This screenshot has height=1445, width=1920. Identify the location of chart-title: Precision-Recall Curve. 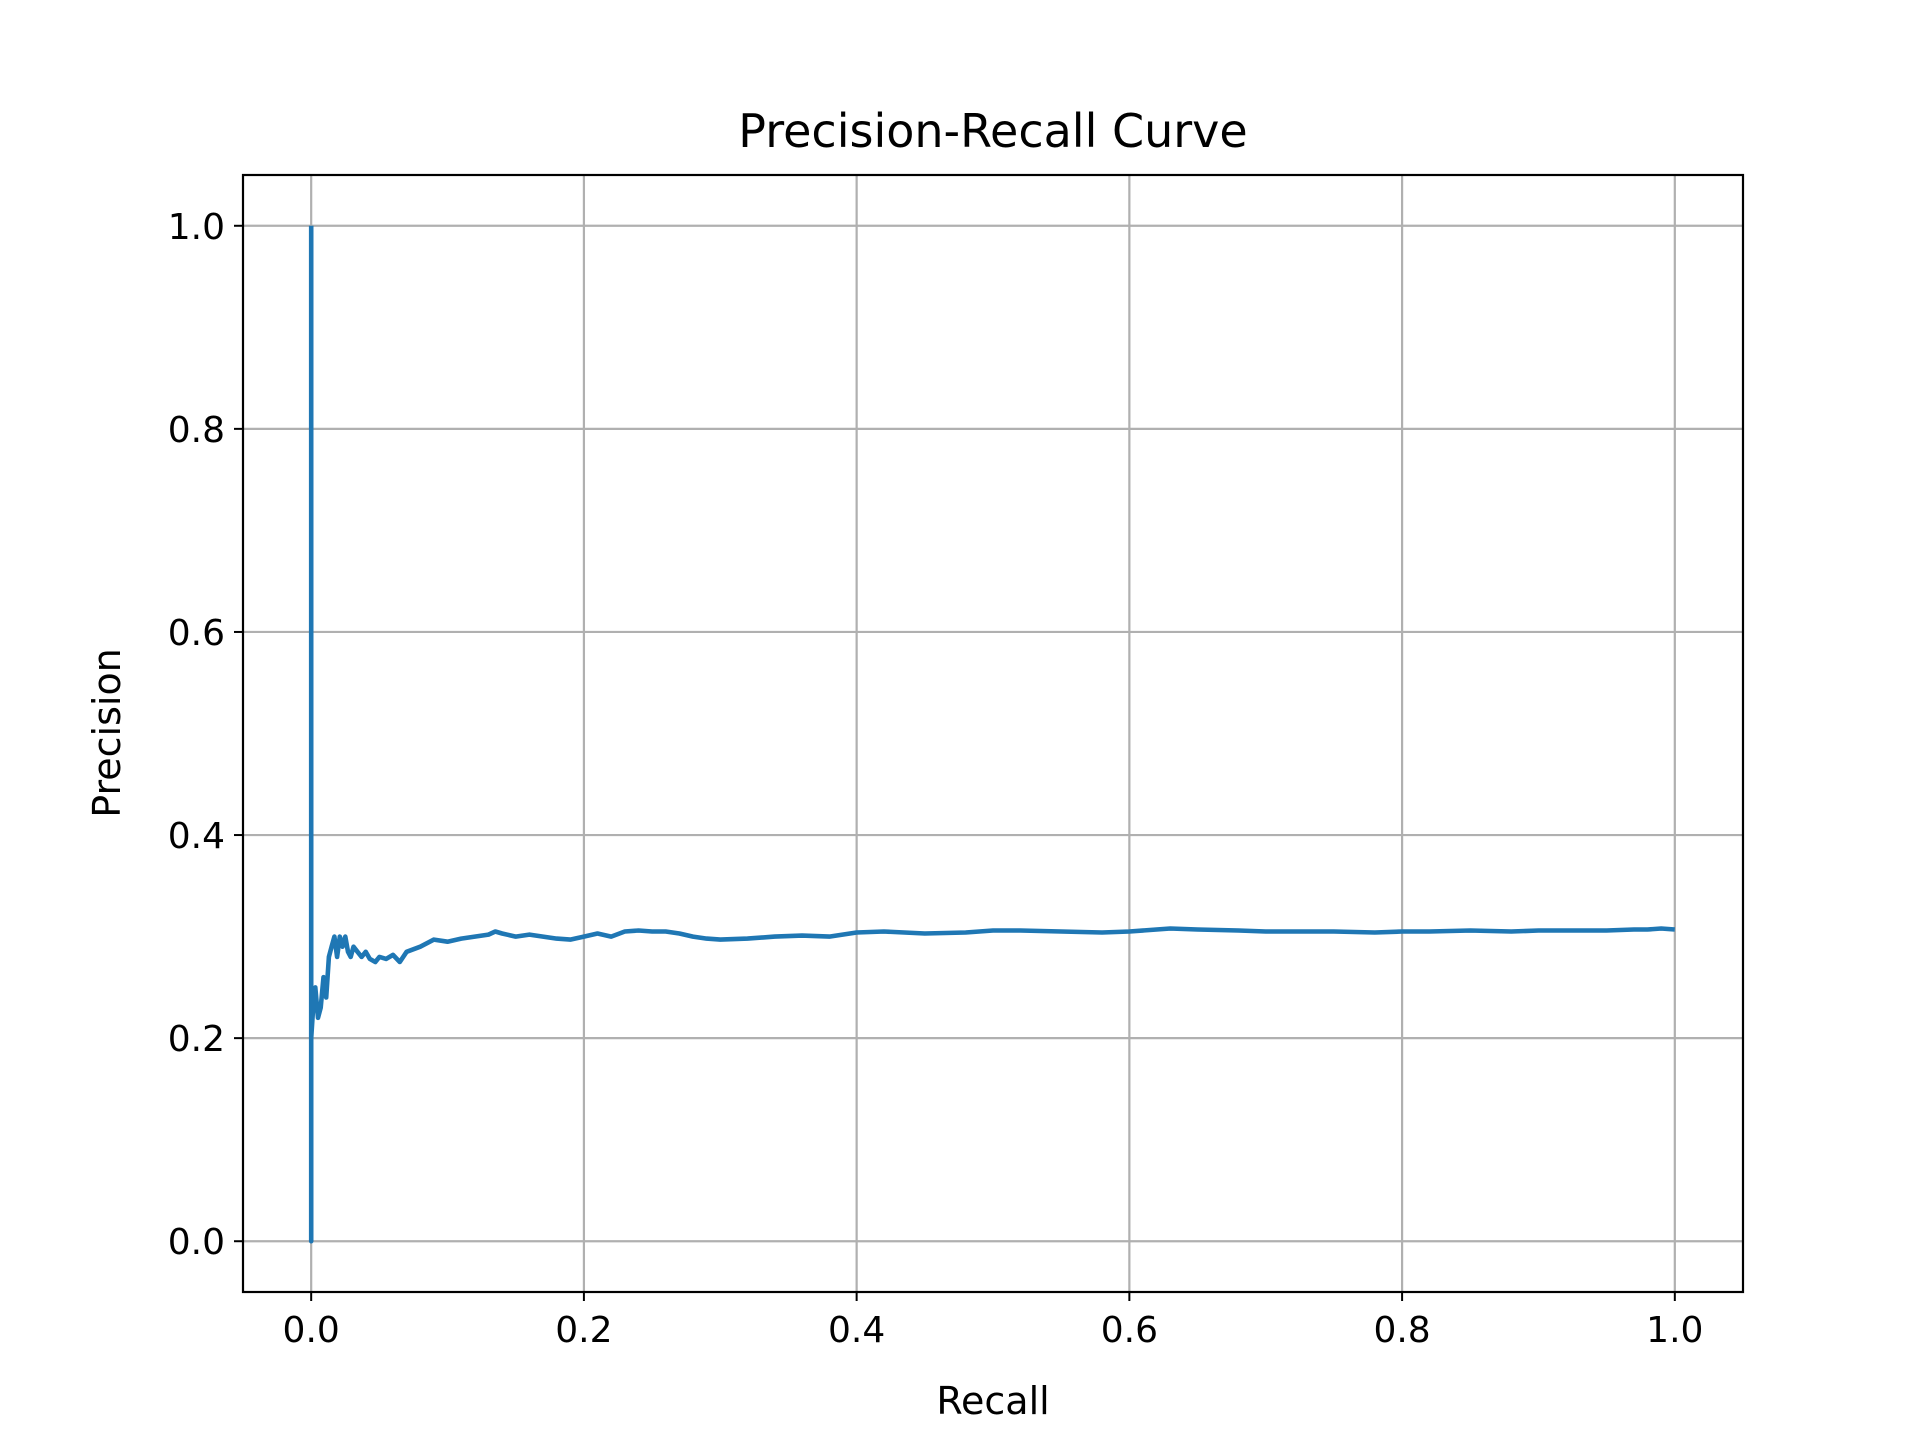
(992, 131).